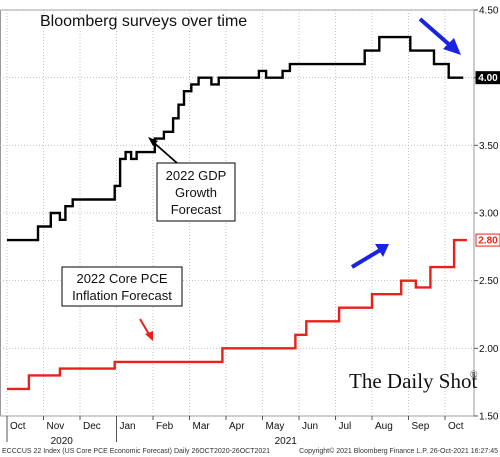 The height and width of the screenshot is (457, 500). What do you see at coordinates (196, 175) in the screenshot?
I see `gdp-annotation-line-1: 2022 GDP` at bounding box center [196, 175].